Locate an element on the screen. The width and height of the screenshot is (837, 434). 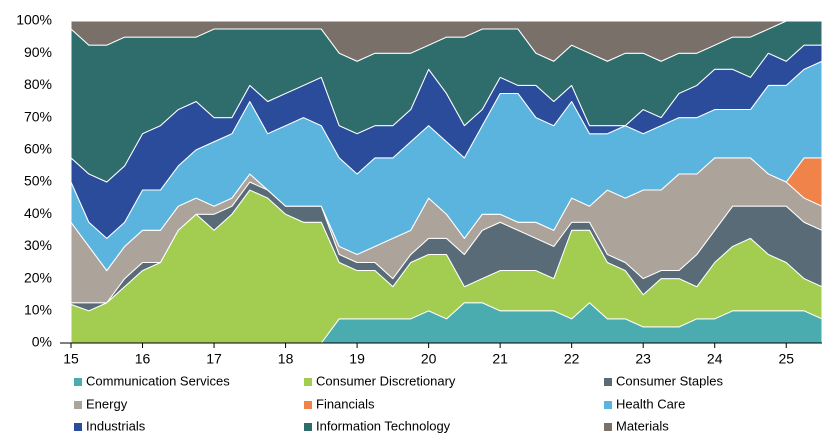
legend-label: Health Care is located at coordinates (650, 403).